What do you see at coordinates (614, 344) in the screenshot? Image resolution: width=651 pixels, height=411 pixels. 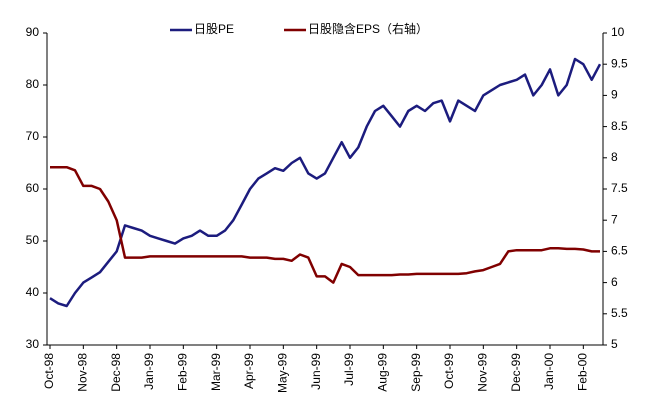 I see `y2-tick-label: 5` at bounding box center [614, 344].